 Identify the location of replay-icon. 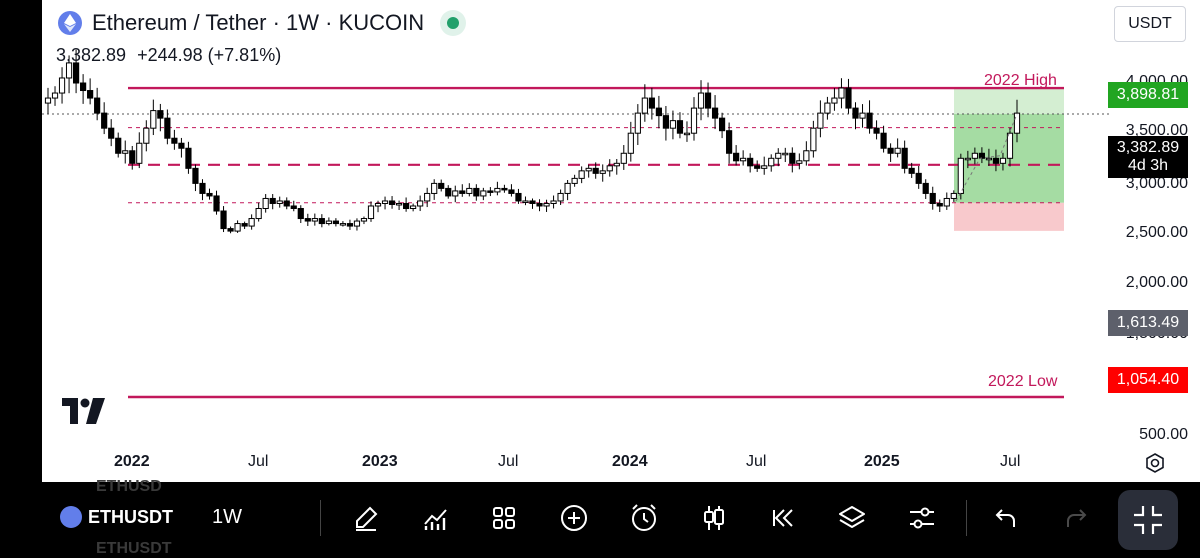
(784, 518).